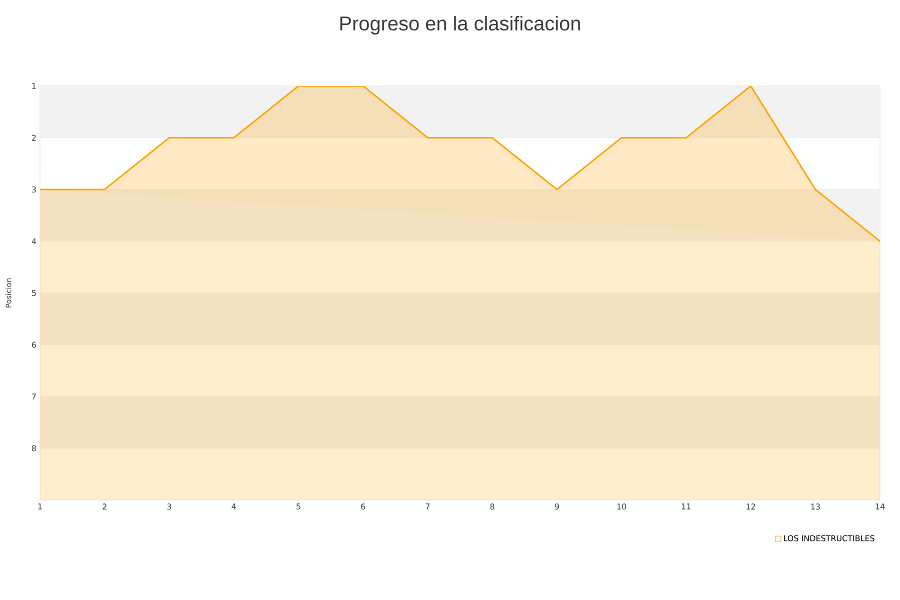 The height and width of the screenshot is (600, 900). What do you see at coordinates (460, 25) in the screenshot?
I see `chart-title: Progreso en la clasificacion` at bounding box center [460, 25].